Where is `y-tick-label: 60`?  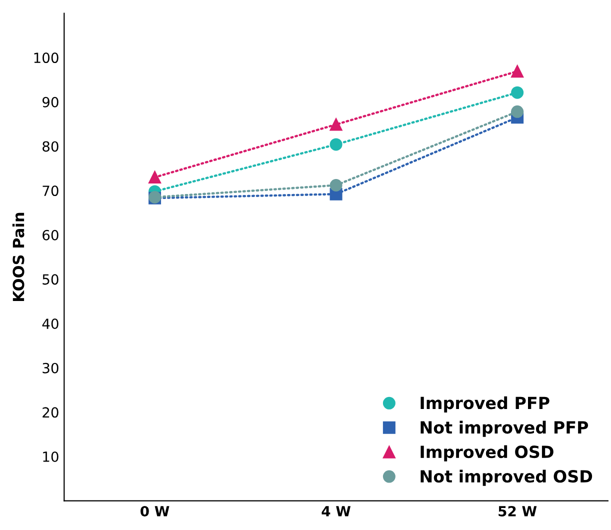 y-tick-label: 60 is located at coordinates (50, 235).